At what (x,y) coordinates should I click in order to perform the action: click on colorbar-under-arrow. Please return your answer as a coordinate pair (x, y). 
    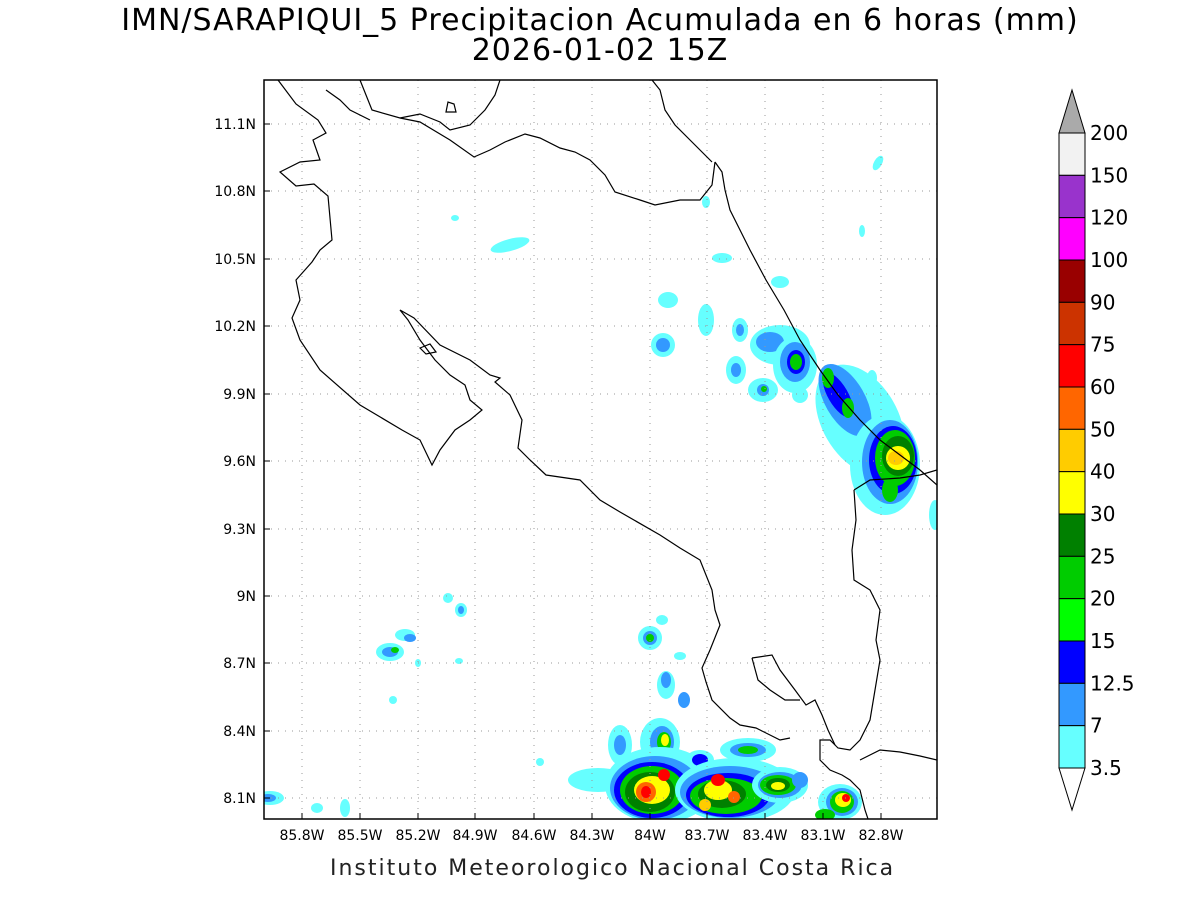
    Looking at the image, I should click on (1072, 789).